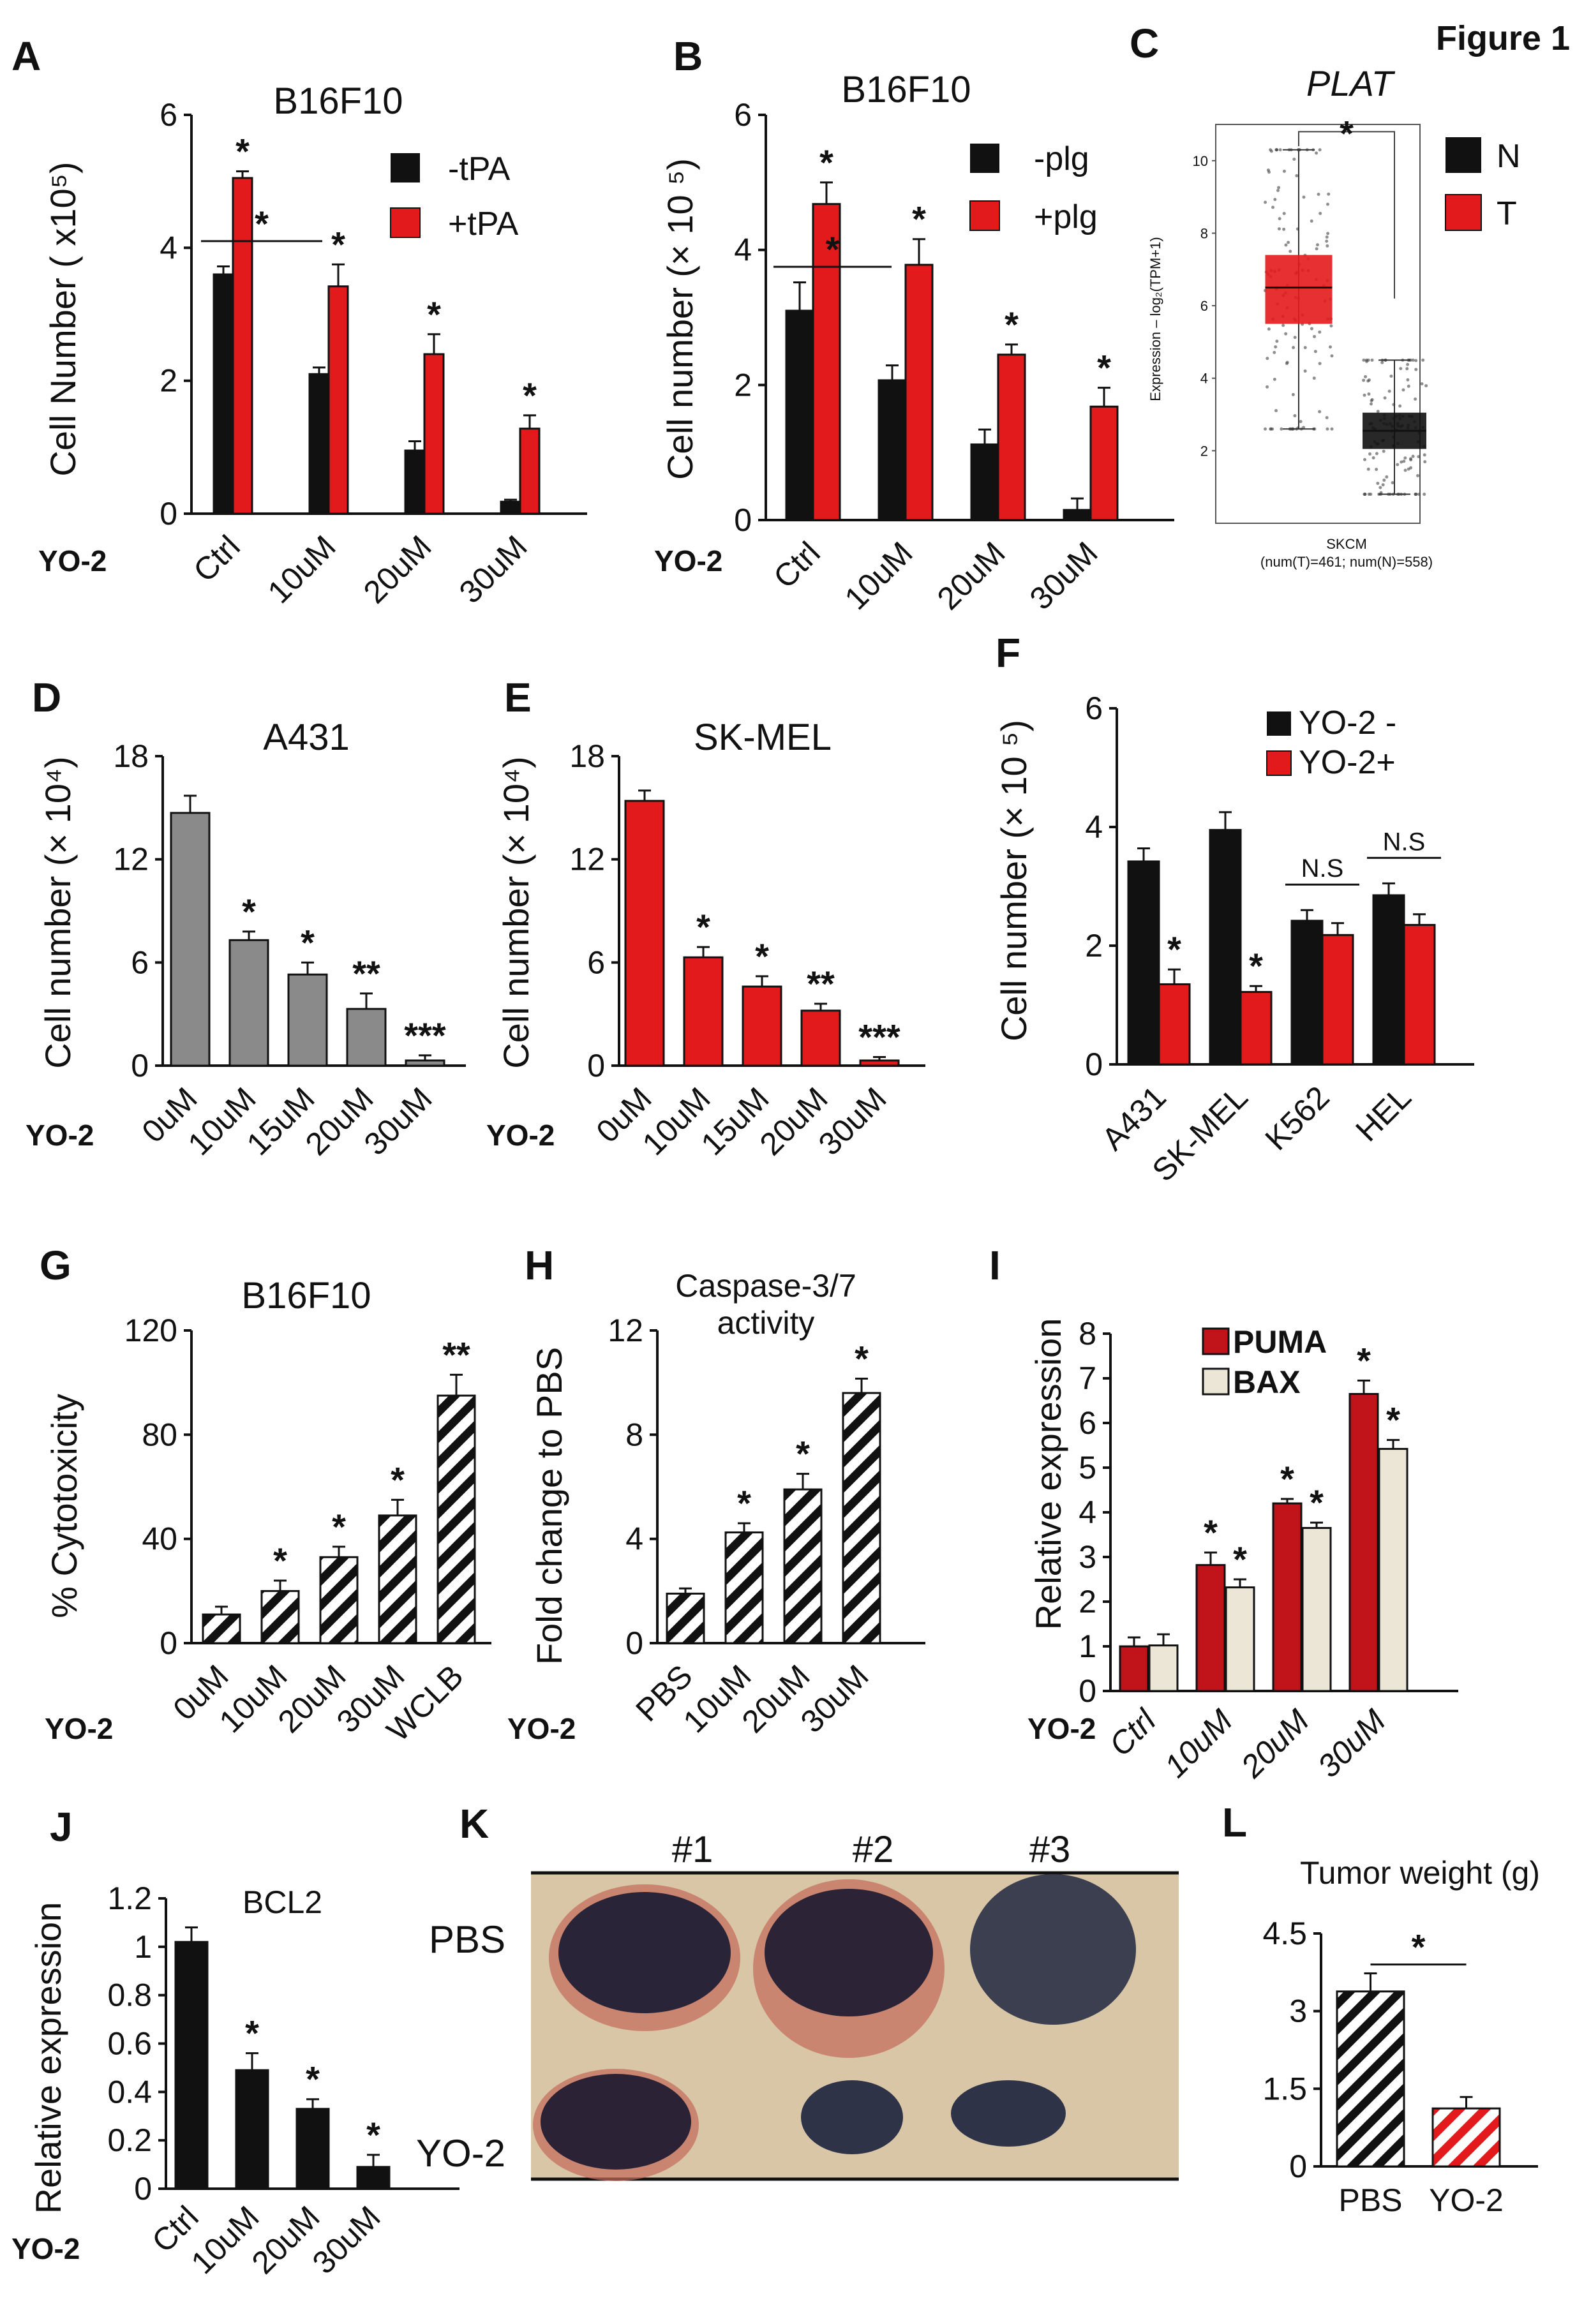 The image size is (1591, 2324). What do you see at coordinates (1087, 1378) in the screenshot?
I see `y-tick-label: 7` at bounding box center [1087, 1378].